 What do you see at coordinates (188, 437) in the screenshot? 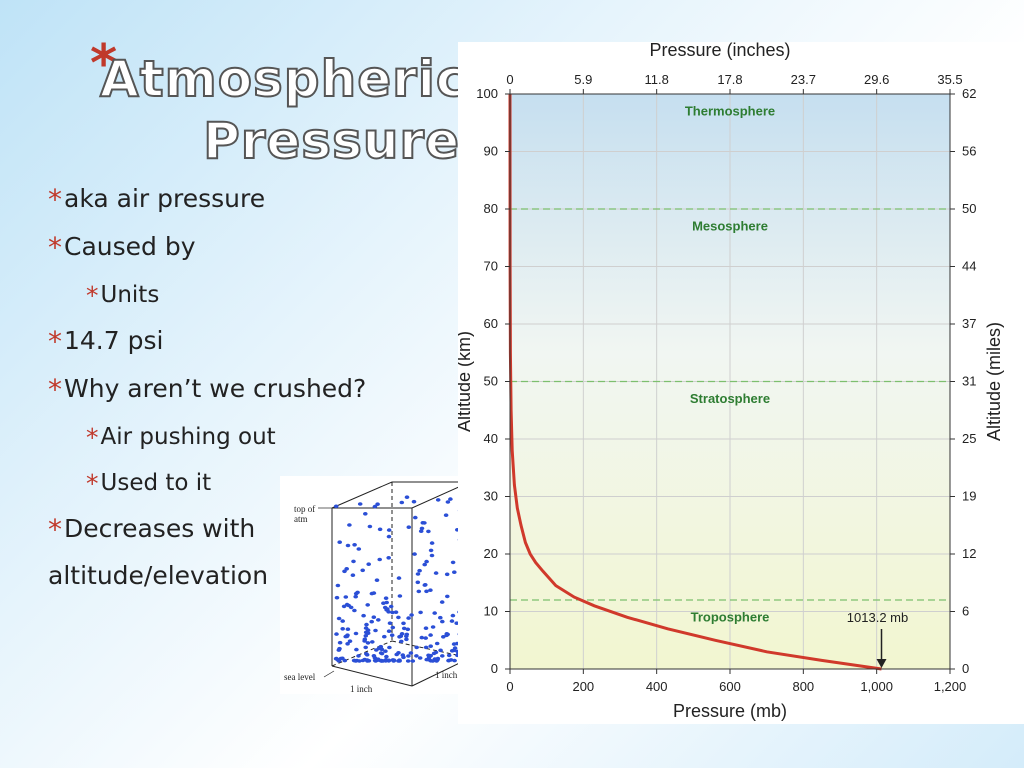
I see `bullet-text: Air pushing out` at bounding box center [188, 437].